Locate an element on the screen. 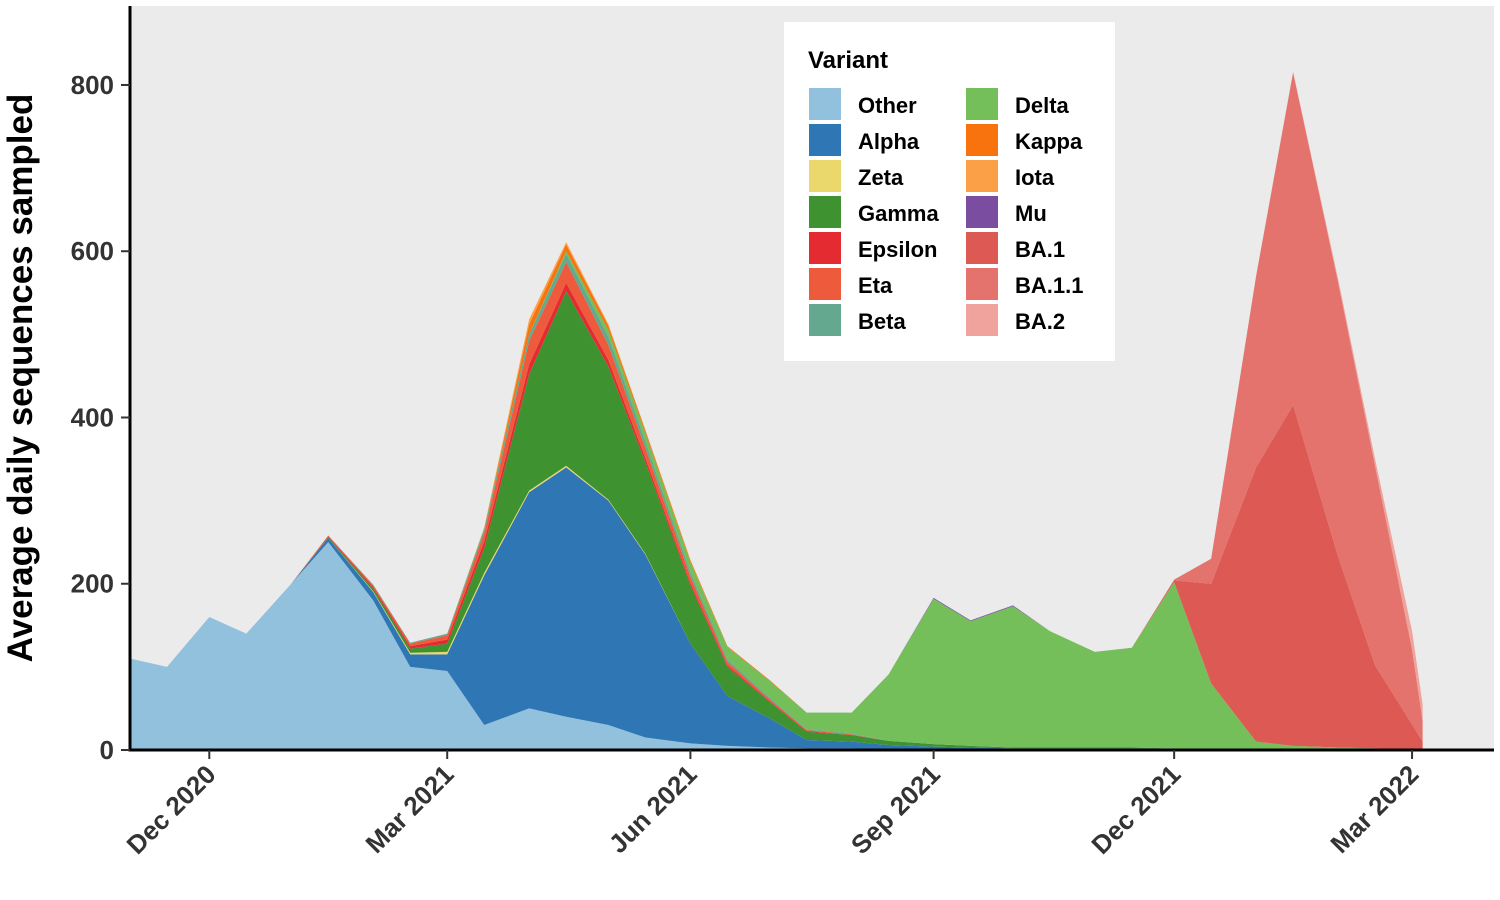  legend-label: Kappa is located at coordinates (1049, 141).